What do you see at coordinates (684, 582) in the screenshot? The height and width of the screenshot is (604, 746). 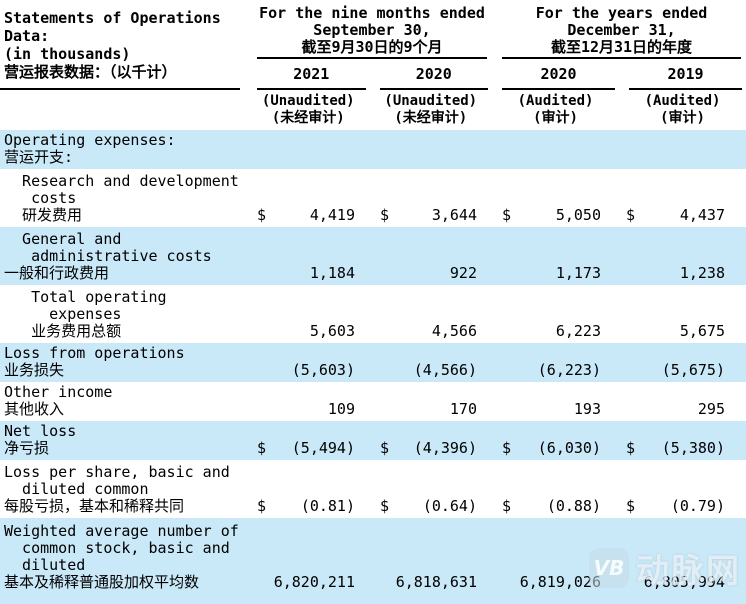 I see `cell-value: 6,805,994` at bounding box center [684, 582].